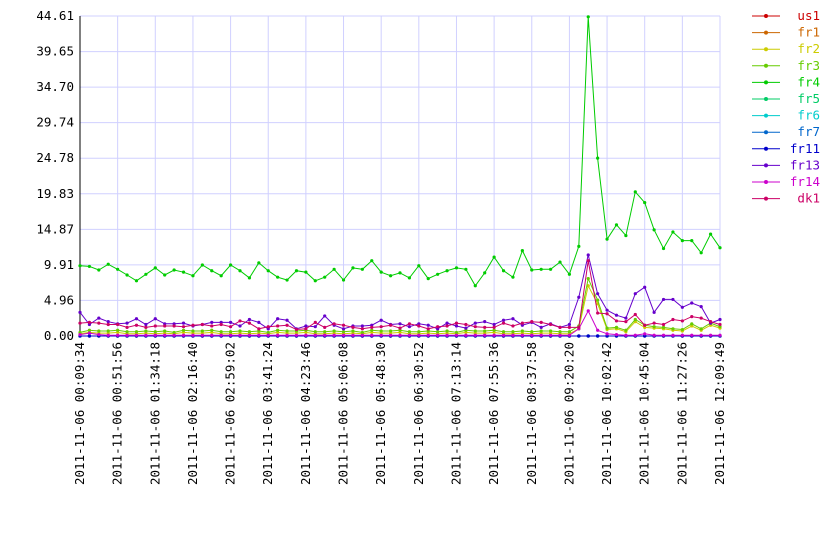 This screenshot has height=560, width=840. What do you see at coordinates (493, 413) in the screenshot?
I see `x-tick-label: 2011-11-06 07:55:36` at bounding box center [493, 413].